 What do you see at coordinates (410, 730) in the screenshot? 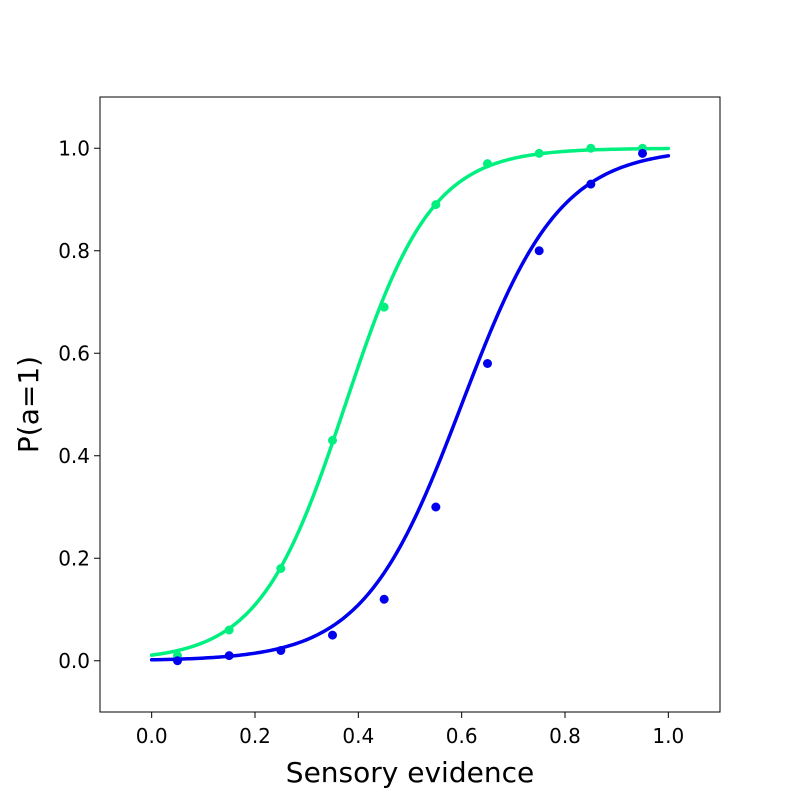
I see `x-axis: 0.0 0.2 0.4 0.6 0.8 1.0` at bounding box center [410, 730].